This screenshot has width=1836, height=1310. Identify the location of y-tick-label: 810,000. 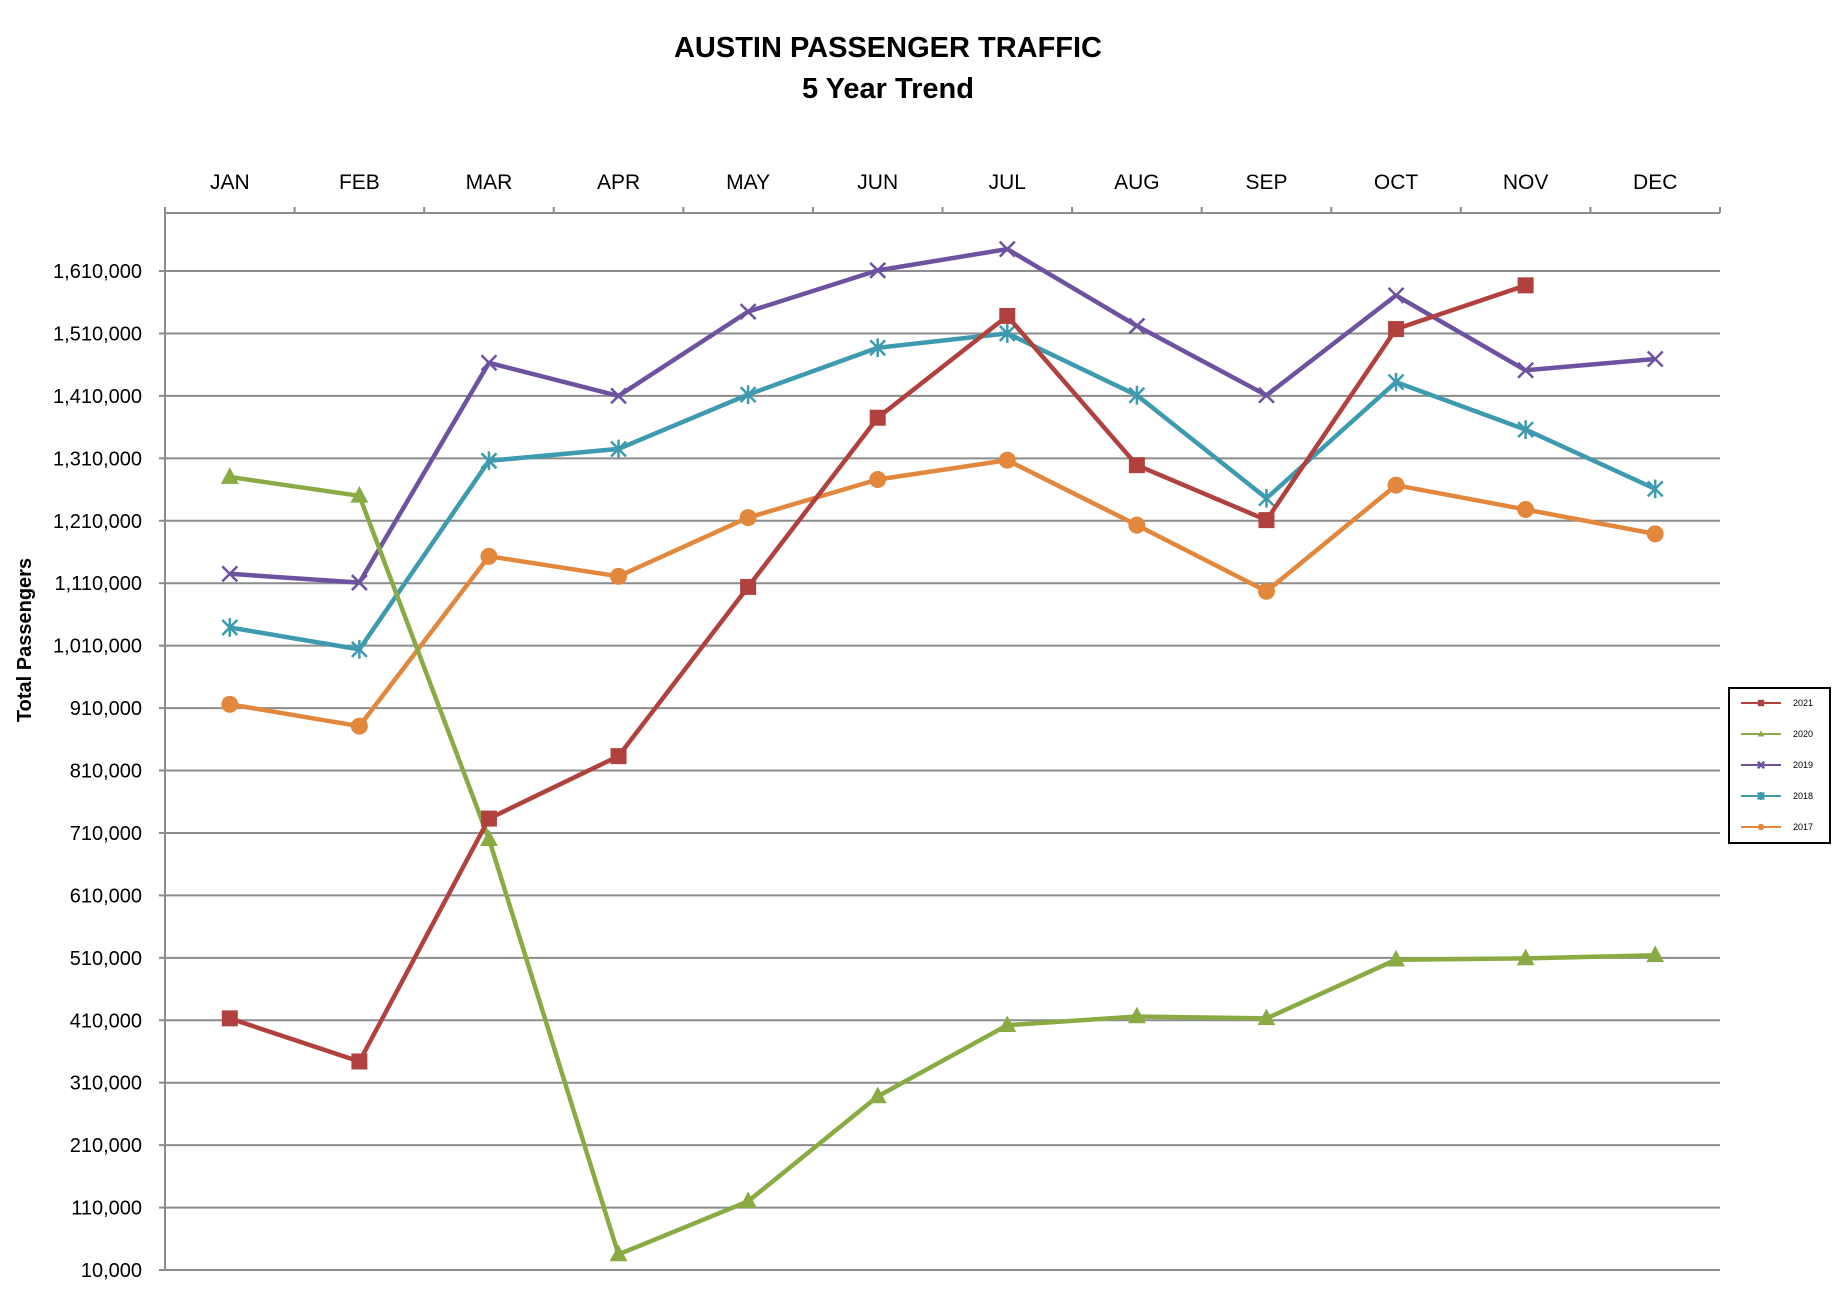
(106, 772).